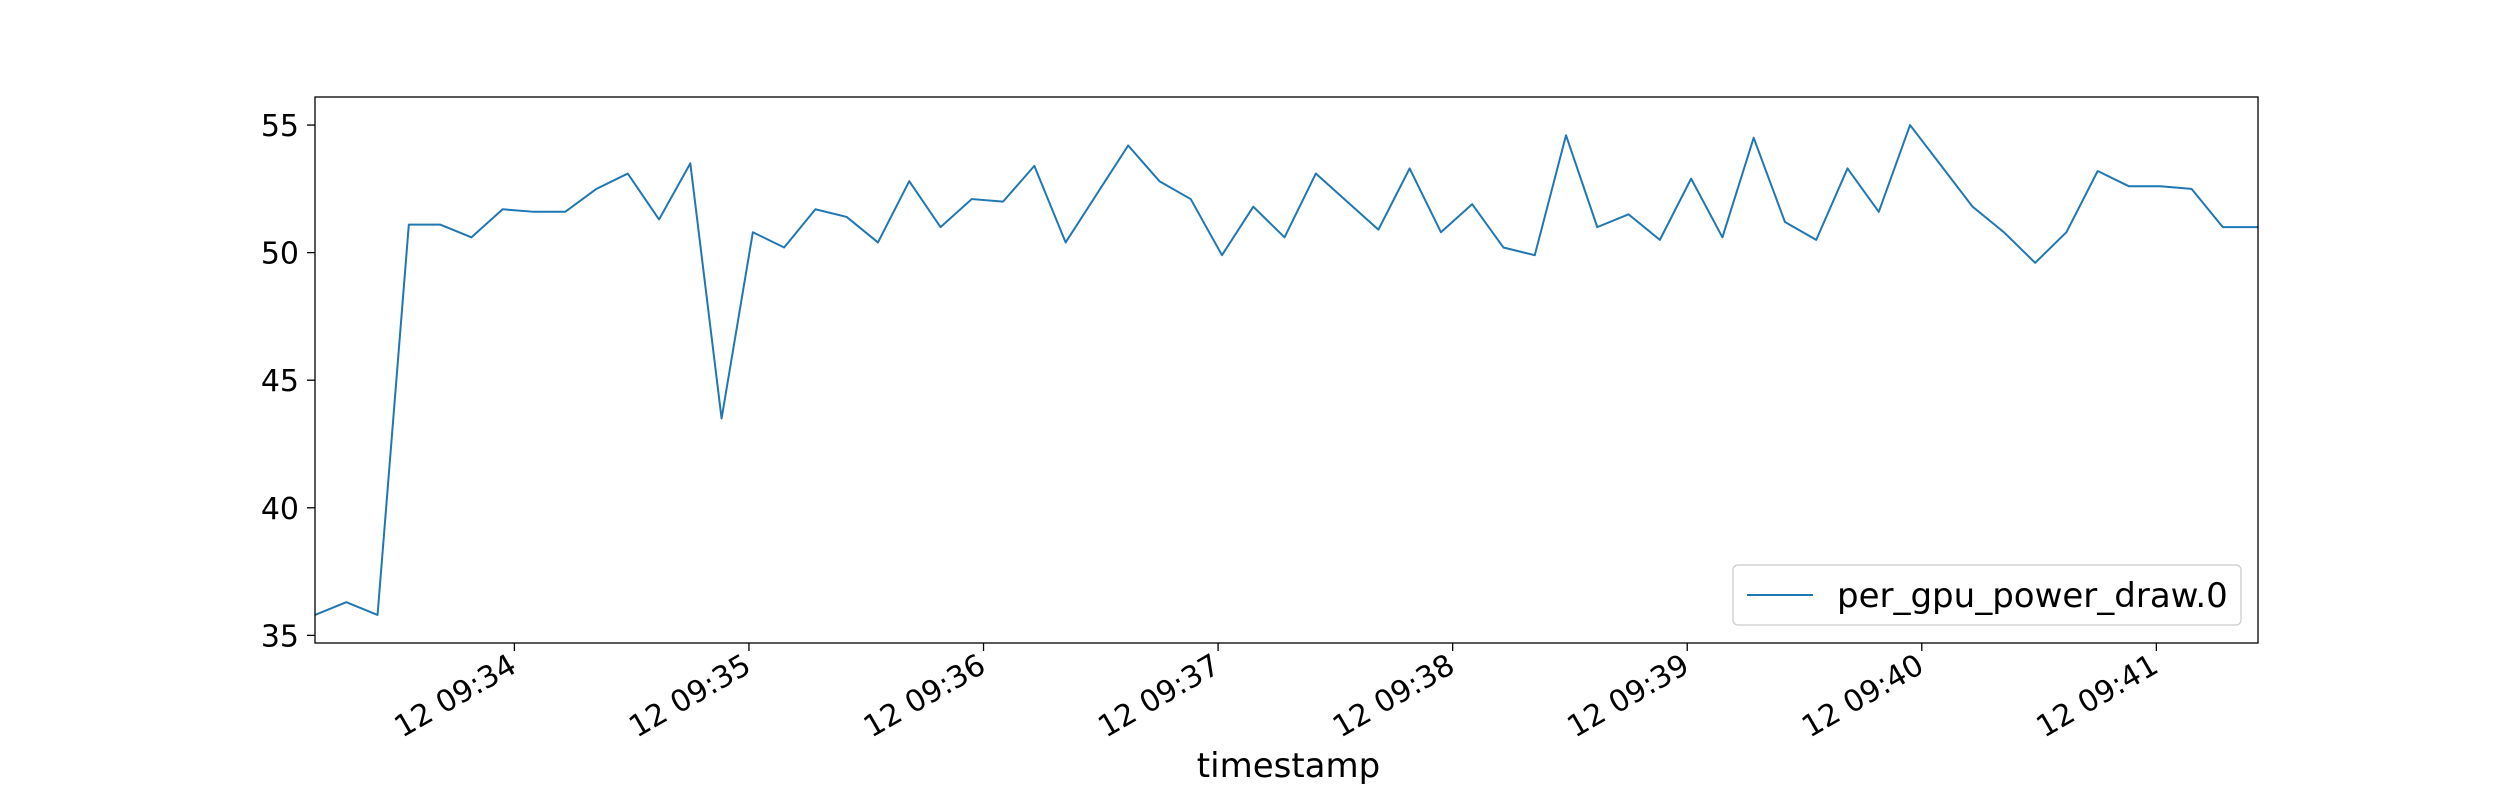 The image size is (2500, 800). I want to click on legend-box, so click(1987, 595).